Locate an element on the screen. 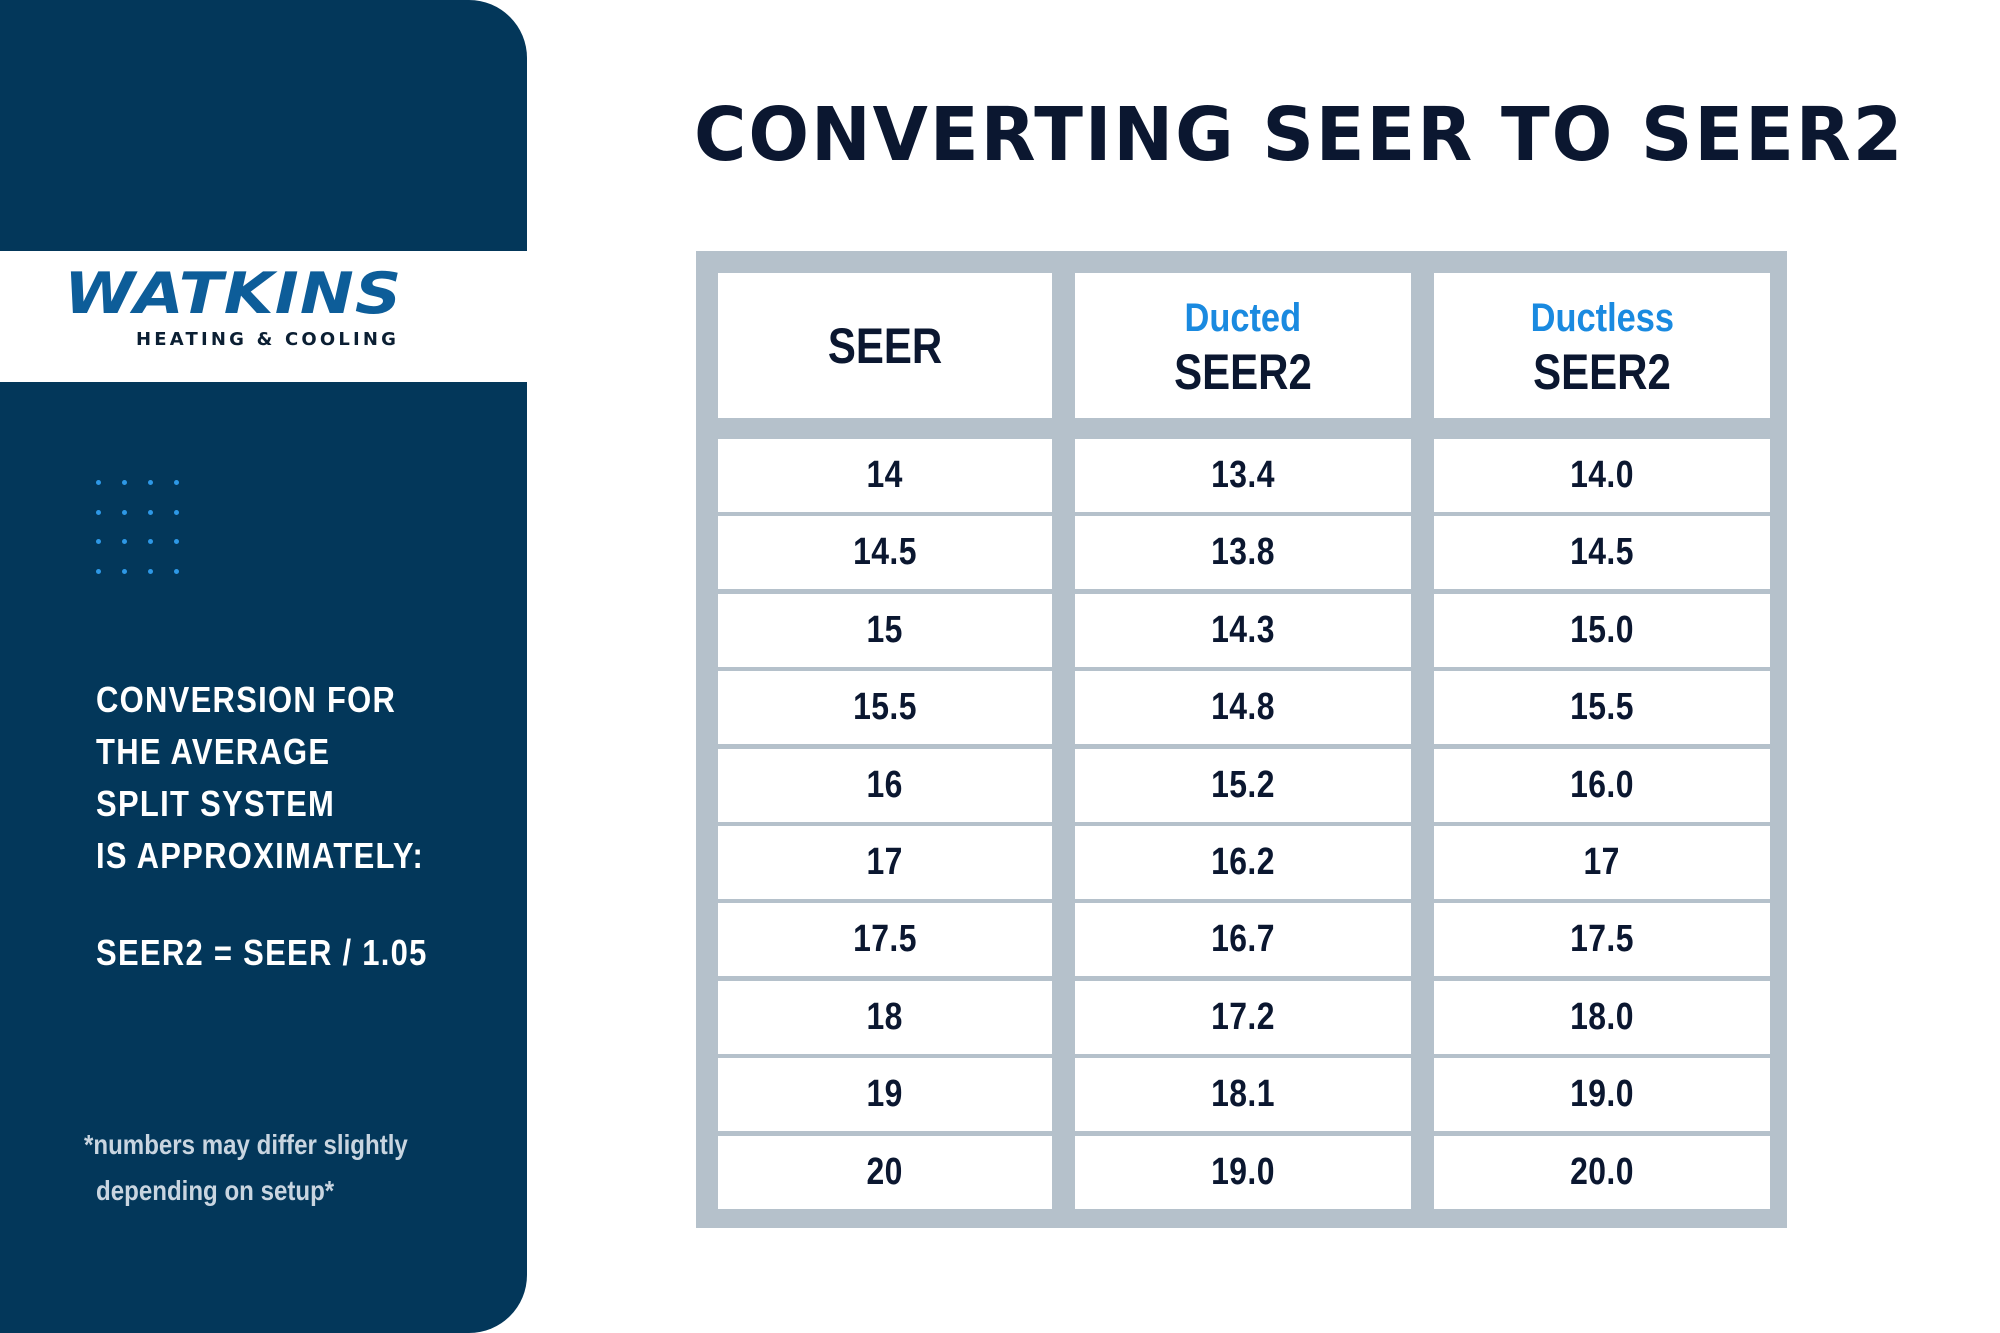 The width and height of the screenshot is (2000, 1333). cell-value: 18.1 is located at coordinates (1243, 1094).